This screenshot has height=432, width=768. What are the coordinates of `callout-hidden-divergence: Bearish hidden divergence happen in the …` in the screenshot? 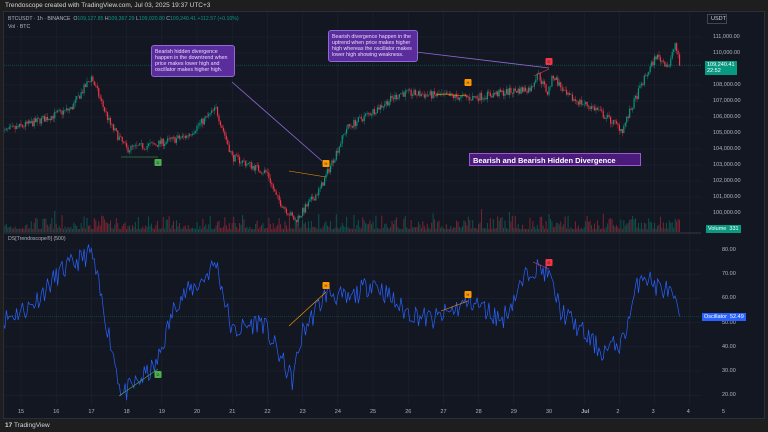 It's located at (193, 61).